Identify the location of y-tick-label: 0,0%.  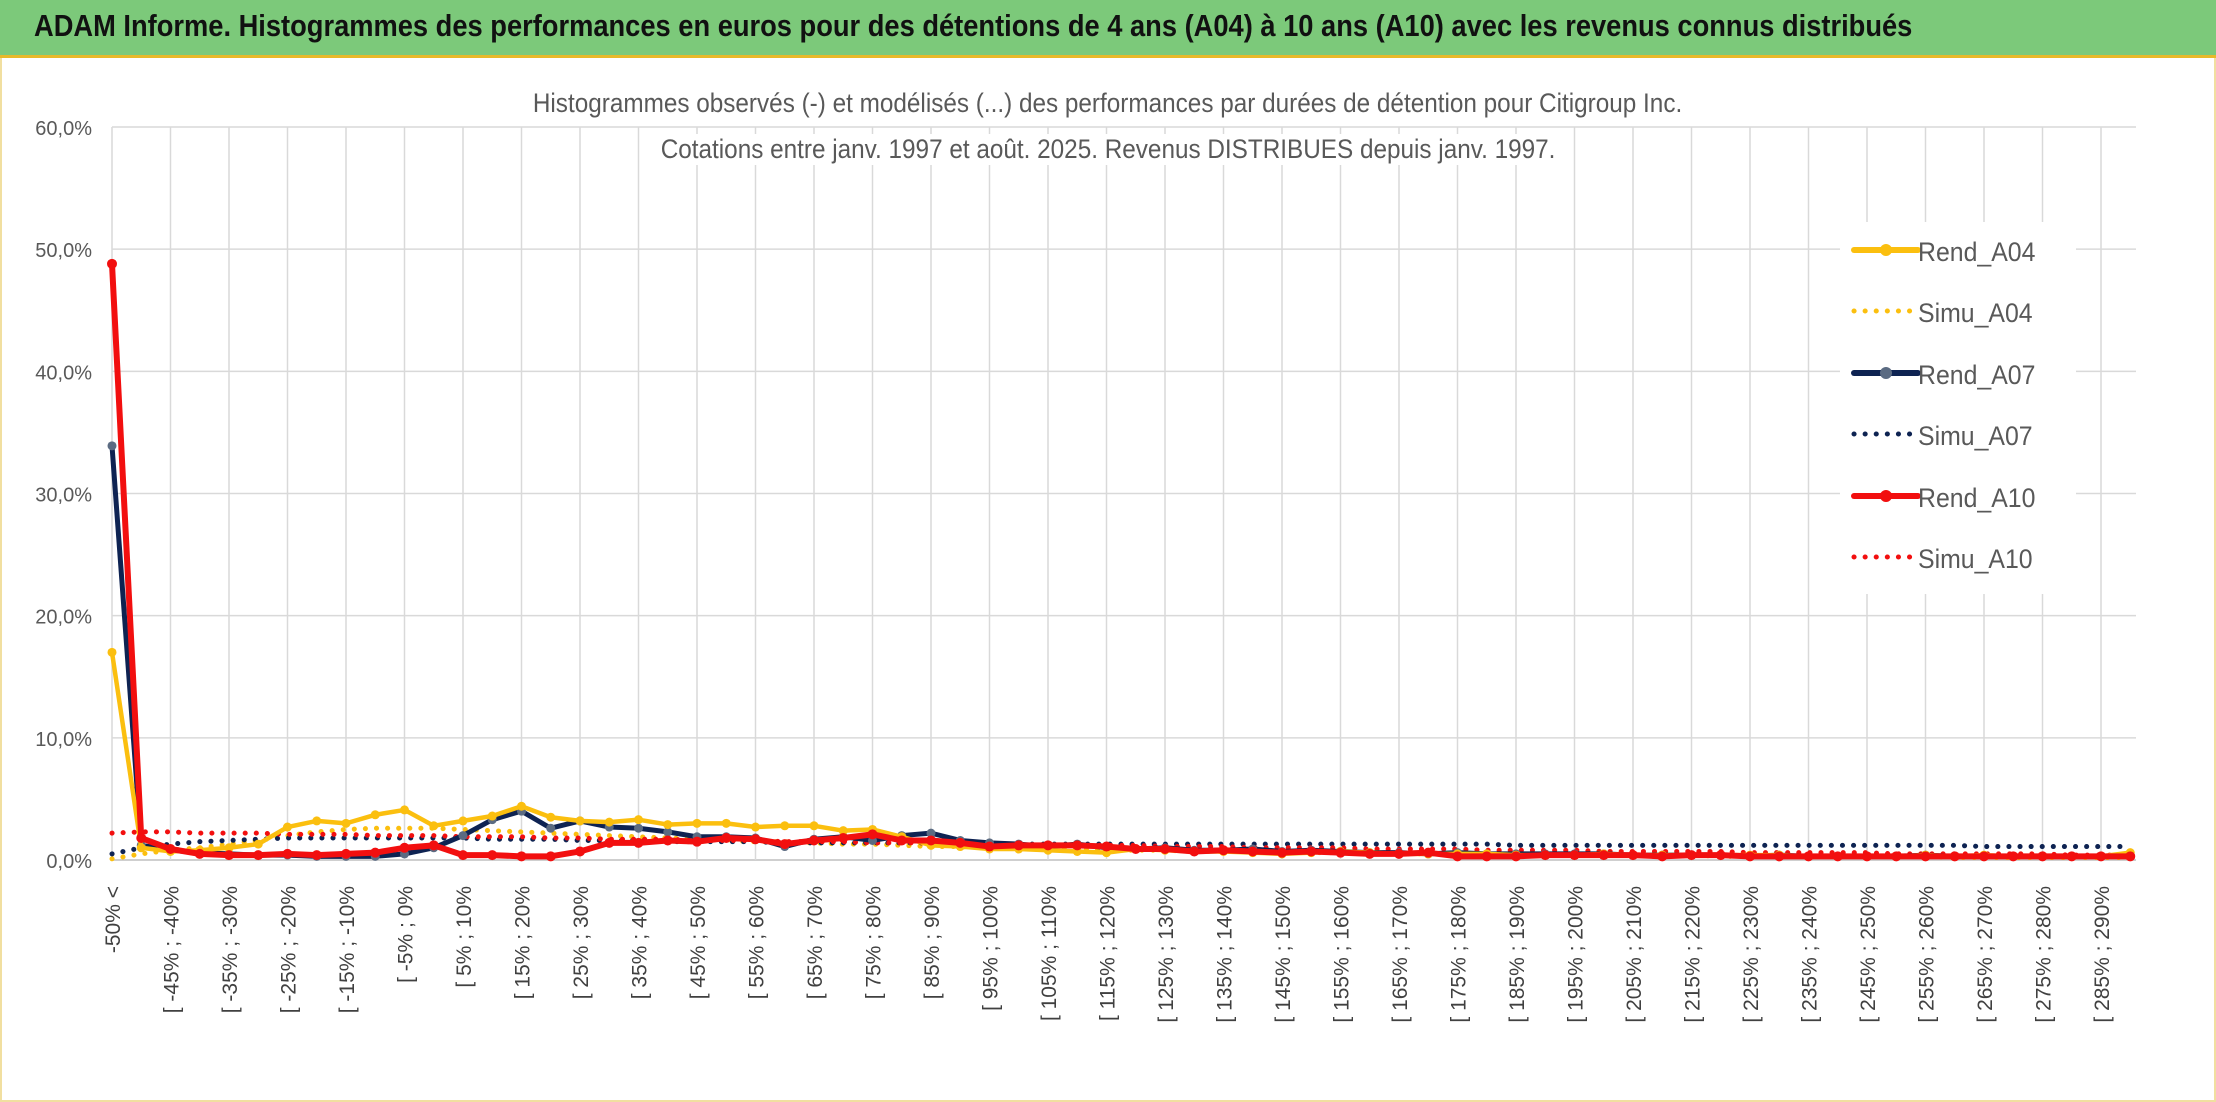
(69, 862).